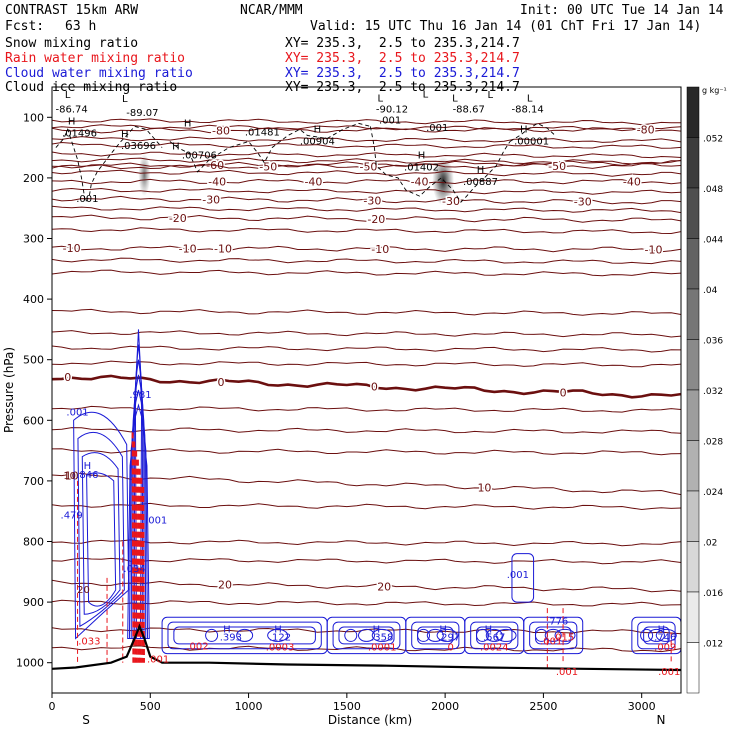 The image size is (740, 740). I want to click on header-org: NCAR/MMM, so click(271, 10).